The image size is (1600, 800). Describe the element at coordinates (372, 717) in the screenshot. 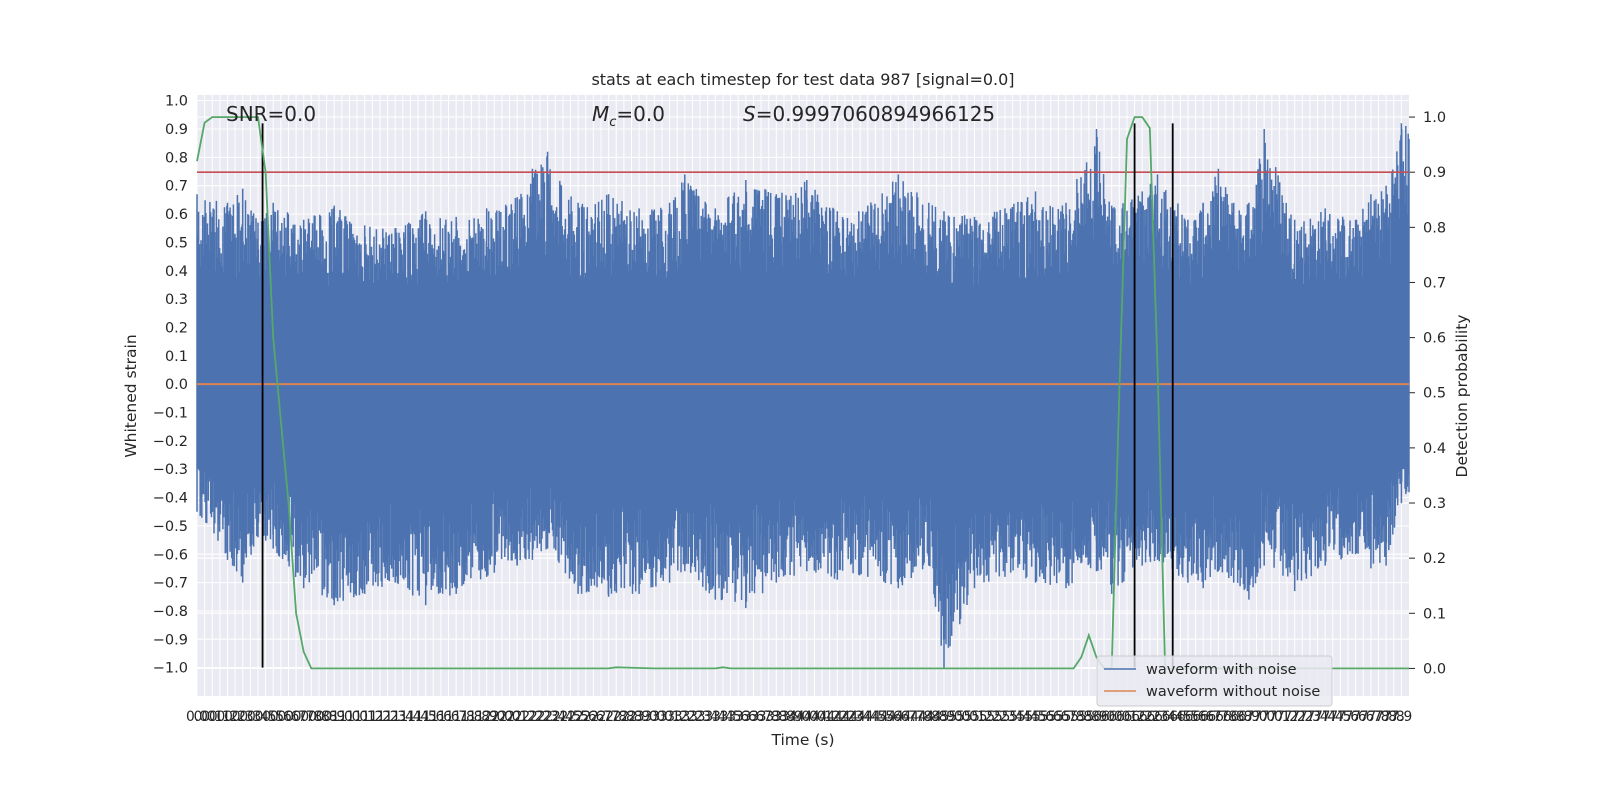

I see `x-tick-label: 1.2` at that location.